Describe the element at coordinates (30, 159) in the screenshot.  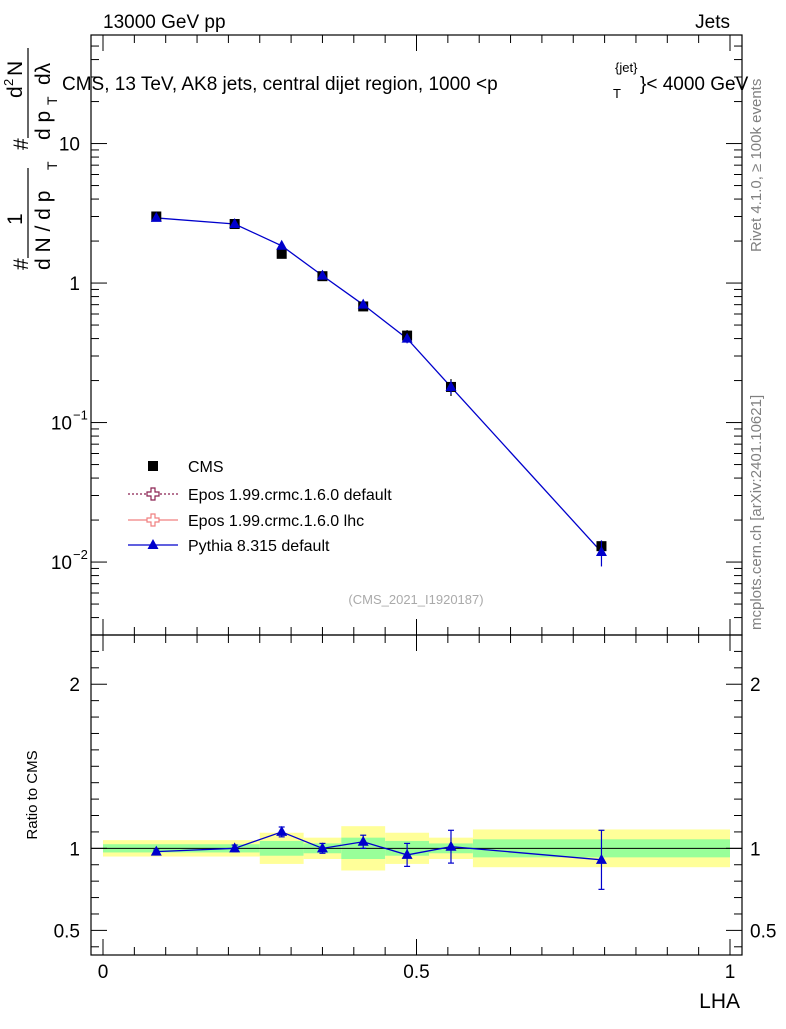
I see `y-axis-label-main: # 1 d N / d p T # d 2 N d p T dλ` at that location.